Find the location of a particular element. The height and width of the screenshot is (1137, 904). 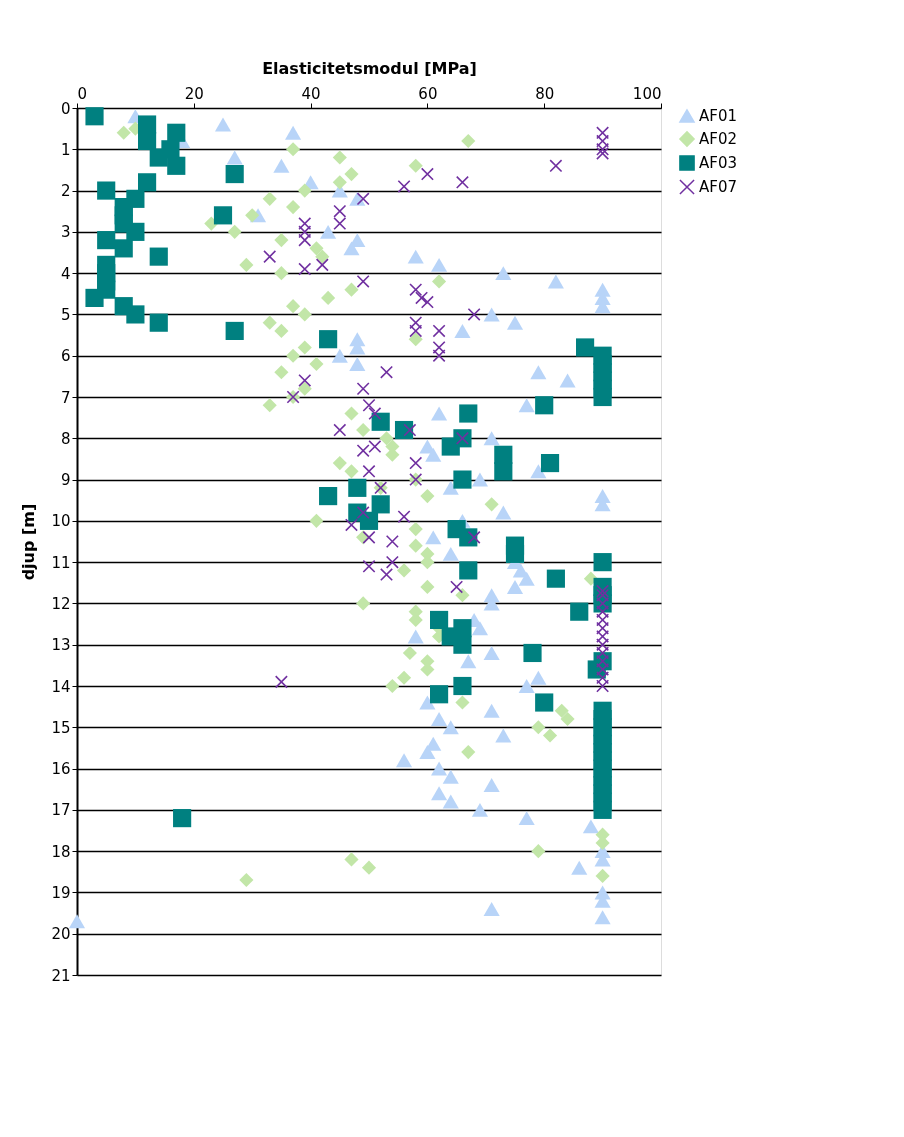

y-tick-label: 1 is located at coordinates (65, 149).